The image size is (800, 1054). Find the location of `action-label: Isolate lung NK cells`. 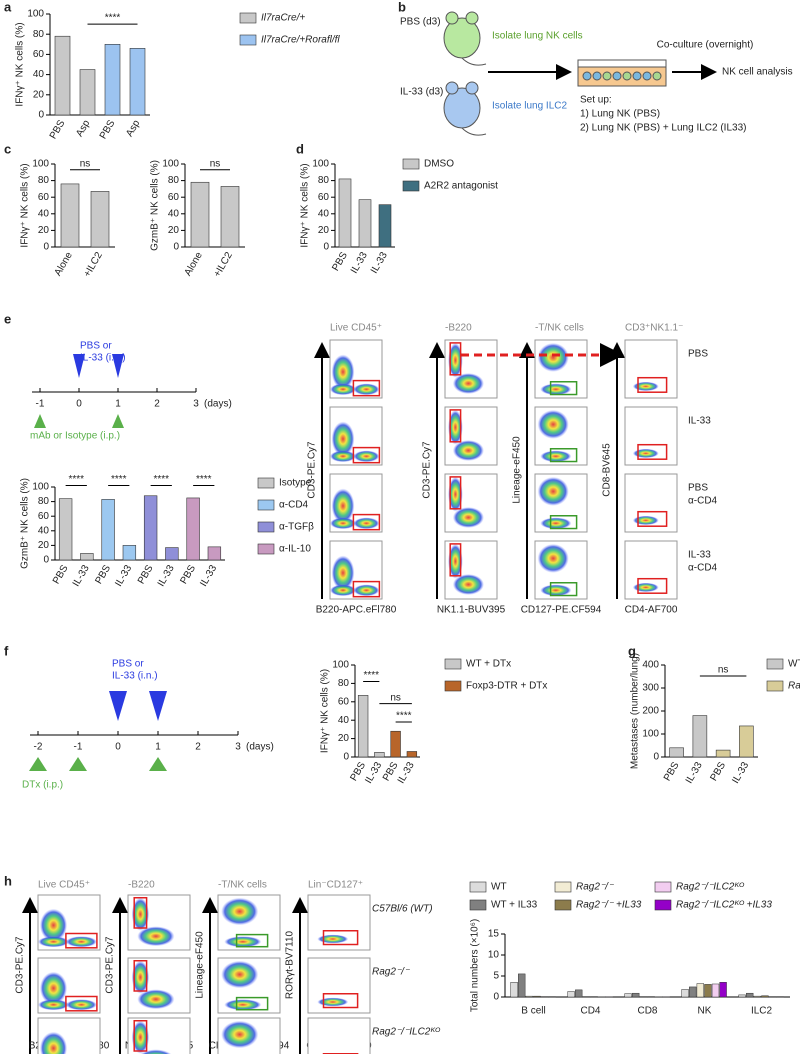

action-label: Isolate lung NK cells is located at coordinates (537, 36).